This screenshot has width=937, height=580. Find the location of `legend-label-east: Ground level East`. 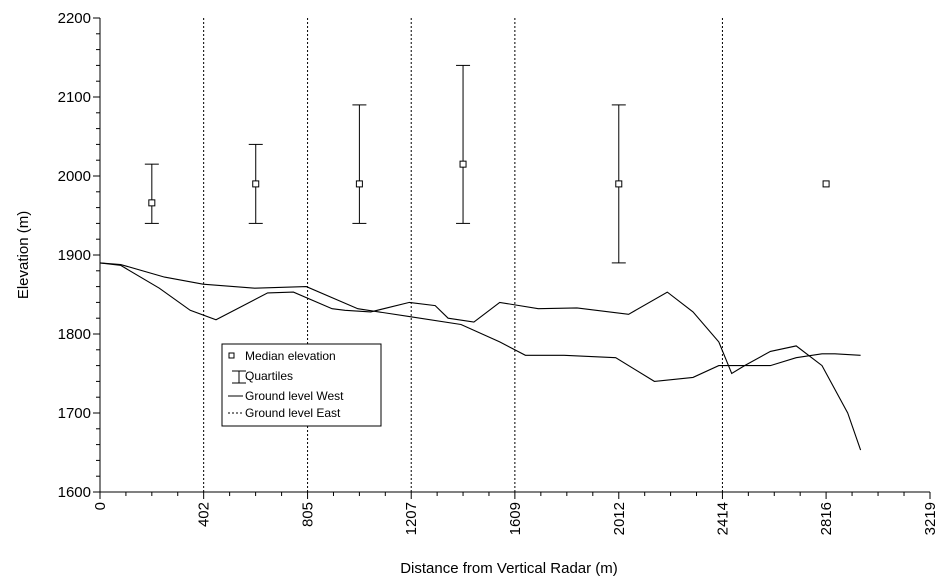

legend-label-east: Ground level East is located at coordinates (293, 413).